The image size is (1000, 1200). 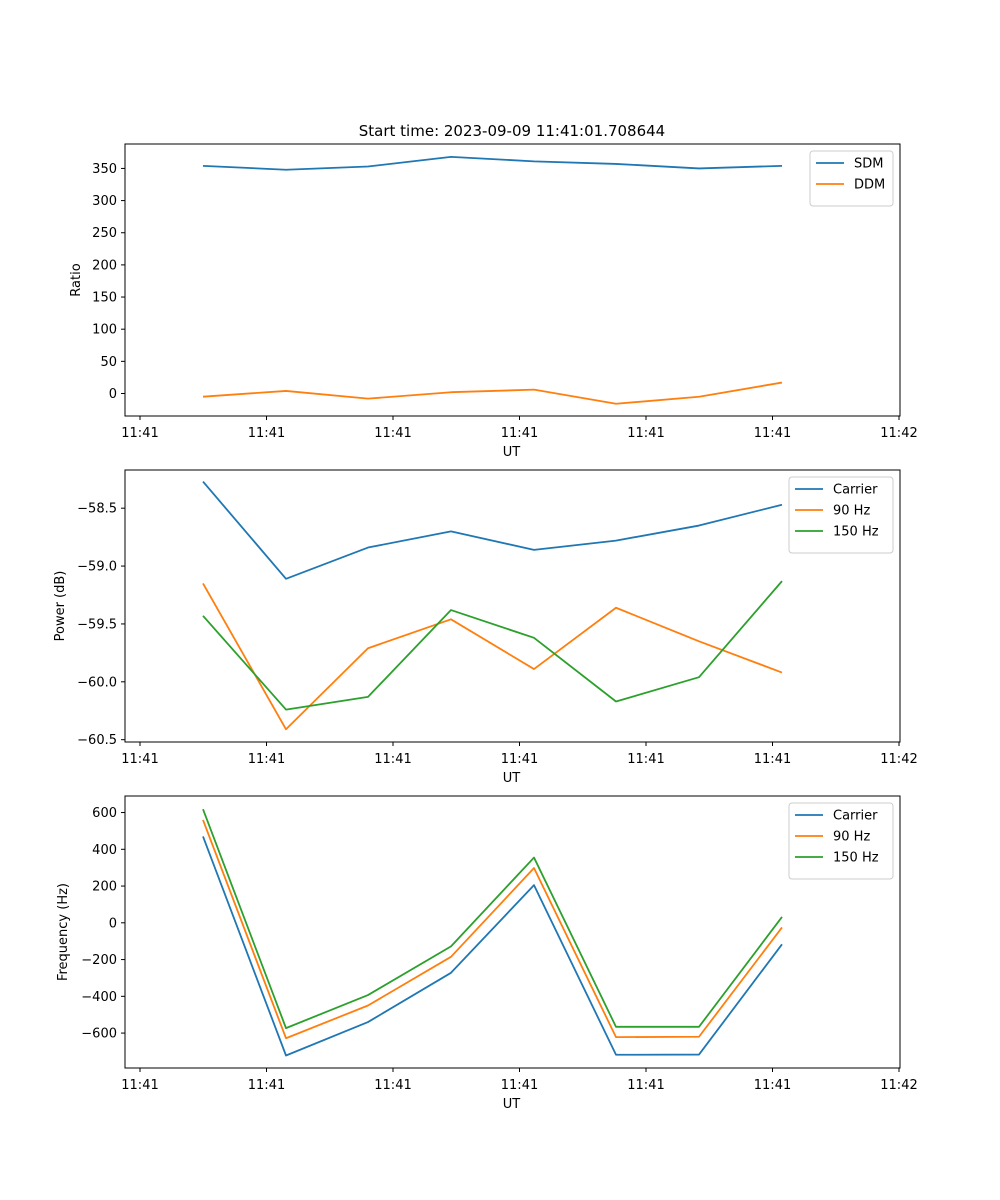 What do you see at coordinates (492, 393) in the screenshot?
I see `series-line-ddm` at bounding box center [492, 393].